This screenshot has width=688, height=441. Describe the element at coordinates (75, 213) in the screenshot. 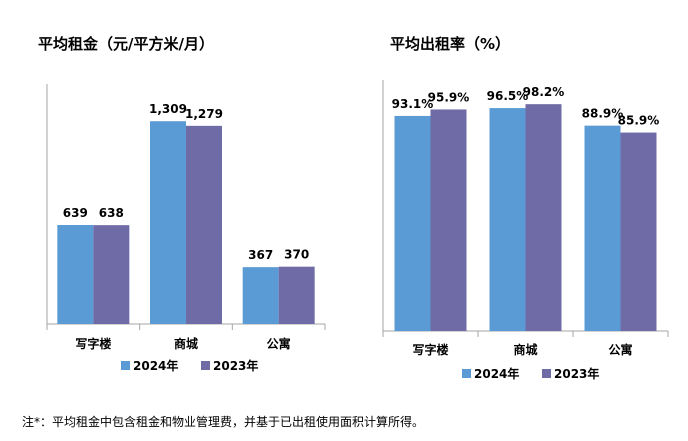

I see `data-label: 639` at that location.